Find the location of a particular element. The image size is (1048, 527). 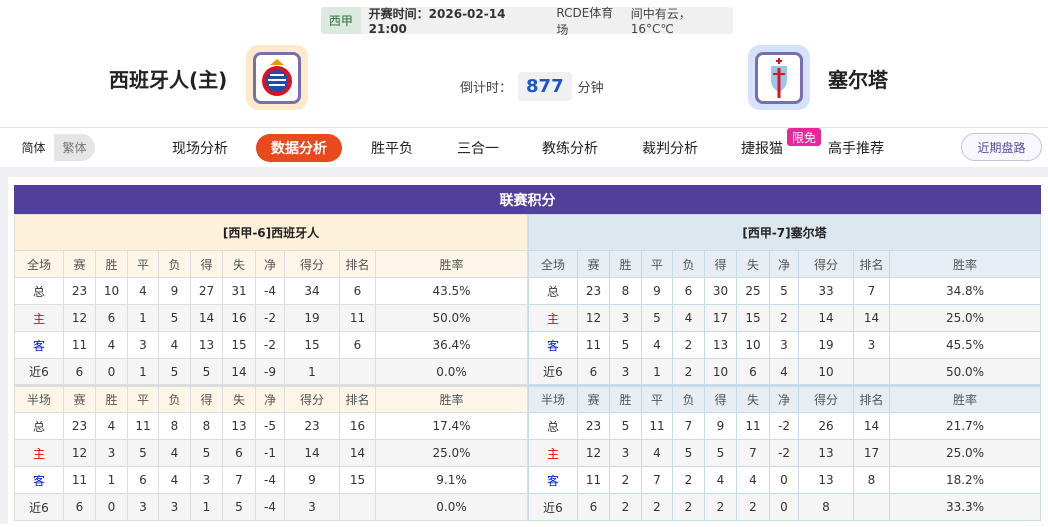

table-cell: 31 is located at coordinates (239, 291).